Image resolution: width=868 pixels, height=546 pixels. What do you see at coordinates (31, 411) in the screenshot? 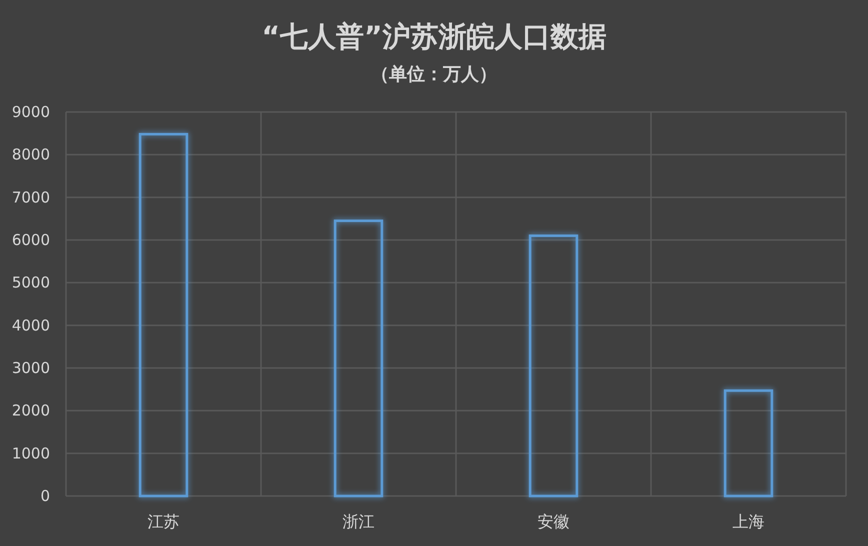
I see `y-tick-label: 2000` at bounding box center [31, 411].